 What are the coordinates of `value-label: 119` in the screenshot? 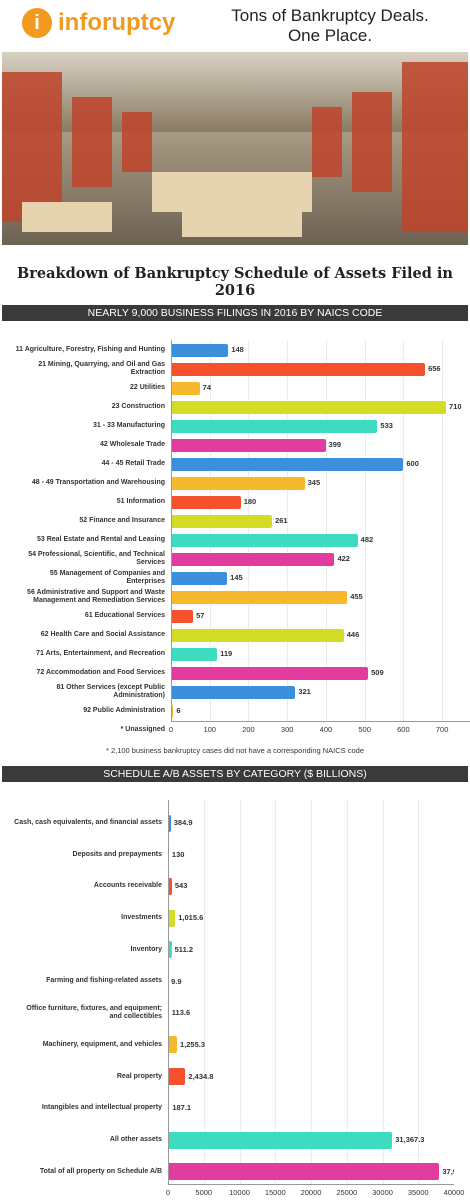 It's located at (226, 653).